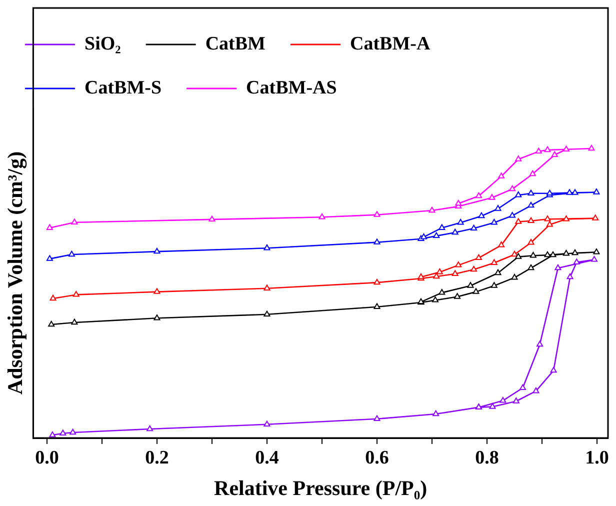  Describe the element at coordinates (377, 457) in the screenshot. I see `x-tick-label: 0.6` at that location.